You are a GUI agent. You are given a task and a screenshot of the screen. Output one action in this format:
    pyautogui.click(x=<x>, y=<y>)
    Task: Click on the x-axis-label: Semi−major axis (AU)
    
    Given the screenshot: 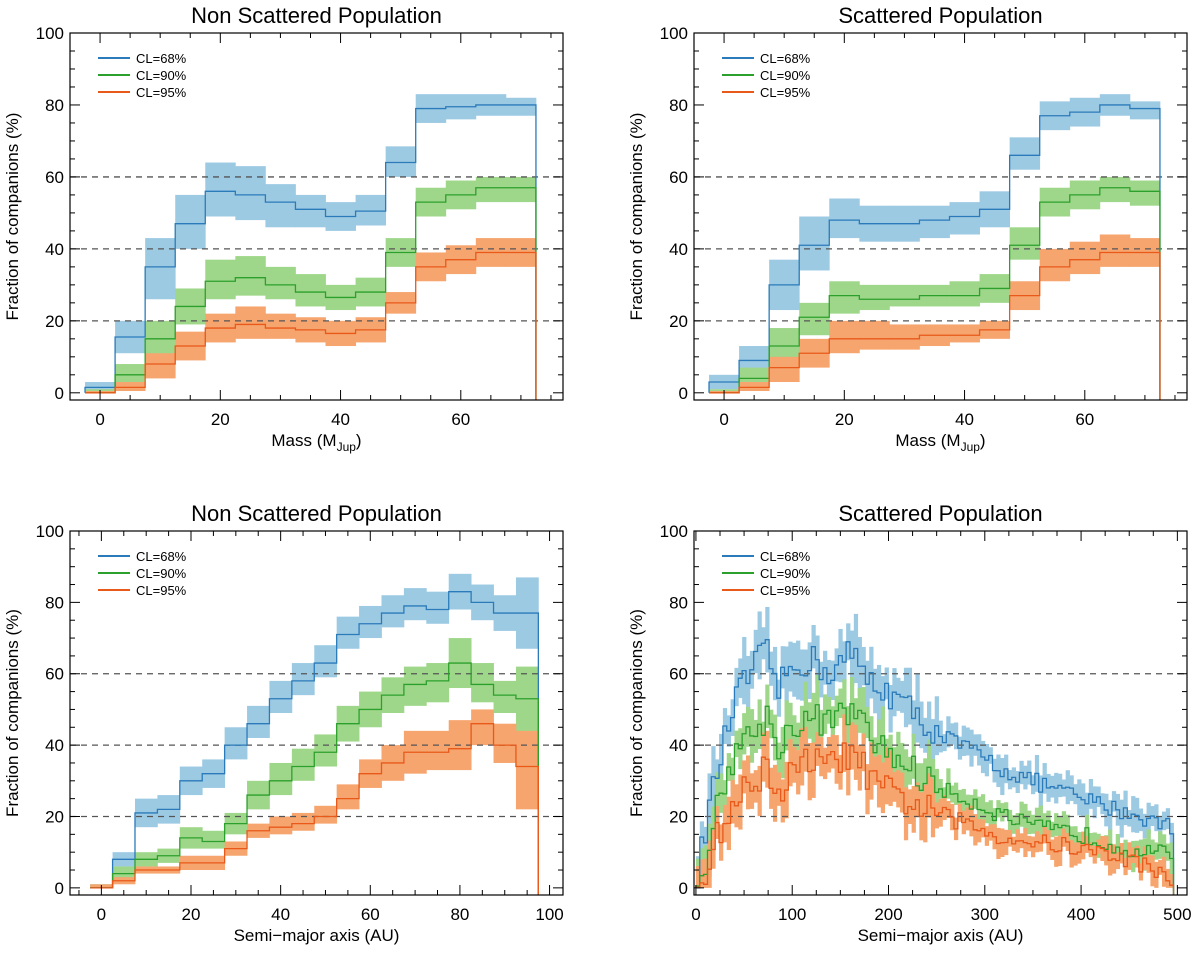 What is the action you would take?
    pyautogui.click(x=941, y=935)
    